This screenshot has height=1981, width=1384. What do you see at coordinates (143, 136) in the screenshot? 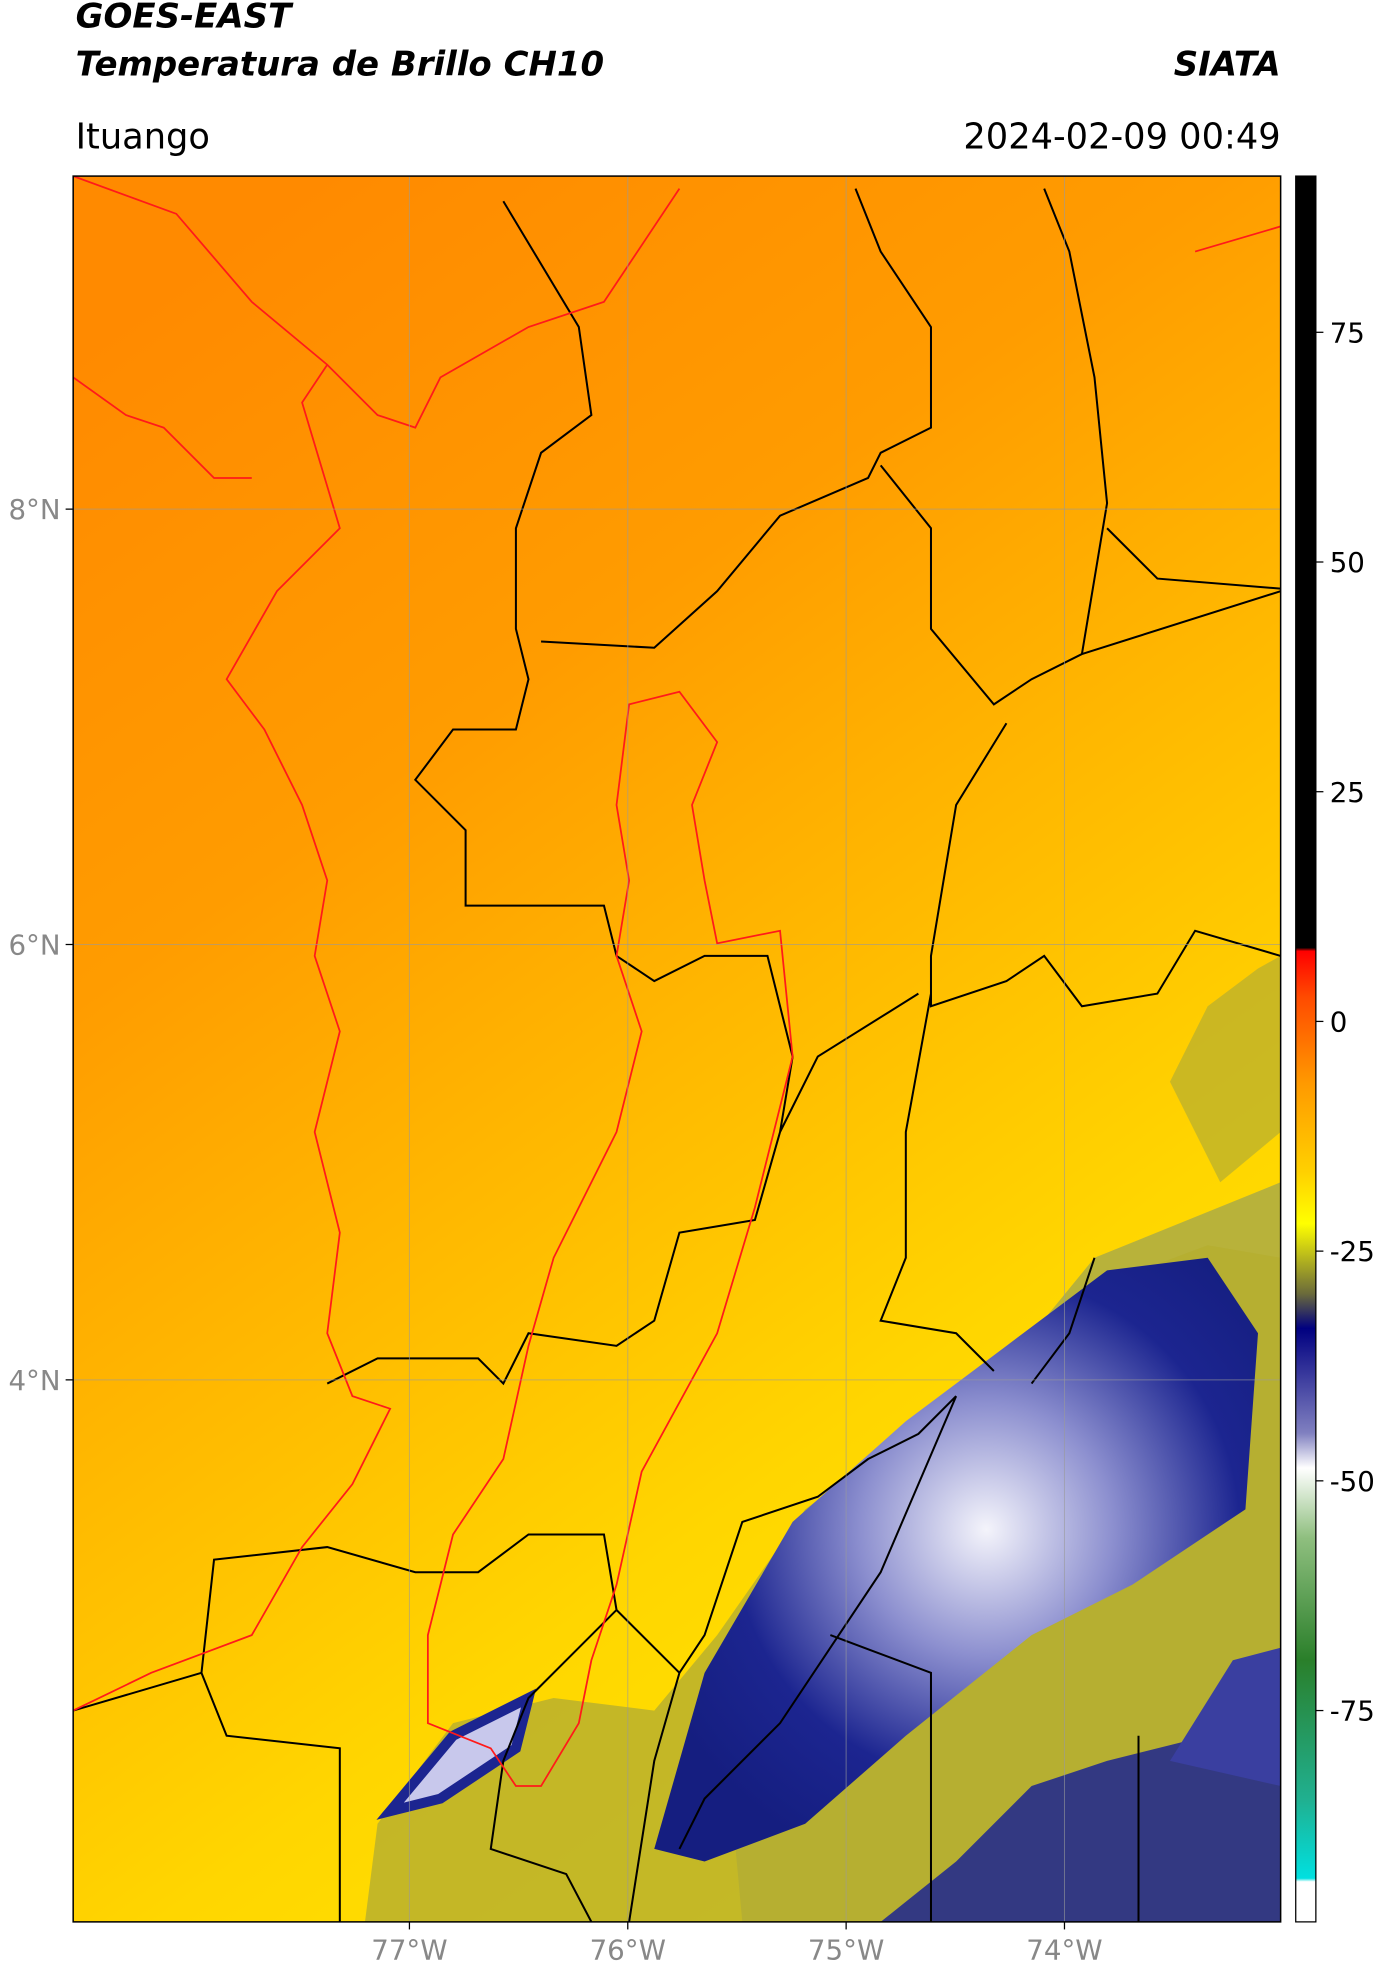
I see `location: Ituango` at bounding box center [143, 136].